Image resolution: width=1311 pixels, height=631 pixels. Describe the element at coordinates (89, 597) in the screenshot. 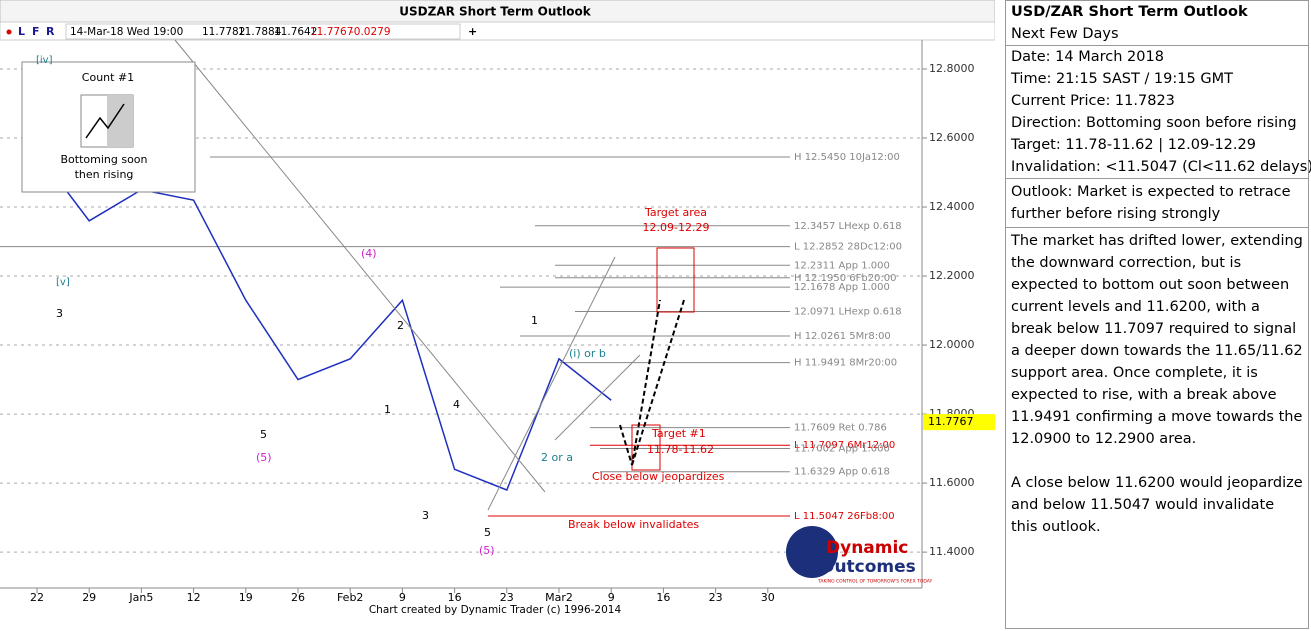

I see `x-tick-label: 29` at that location.